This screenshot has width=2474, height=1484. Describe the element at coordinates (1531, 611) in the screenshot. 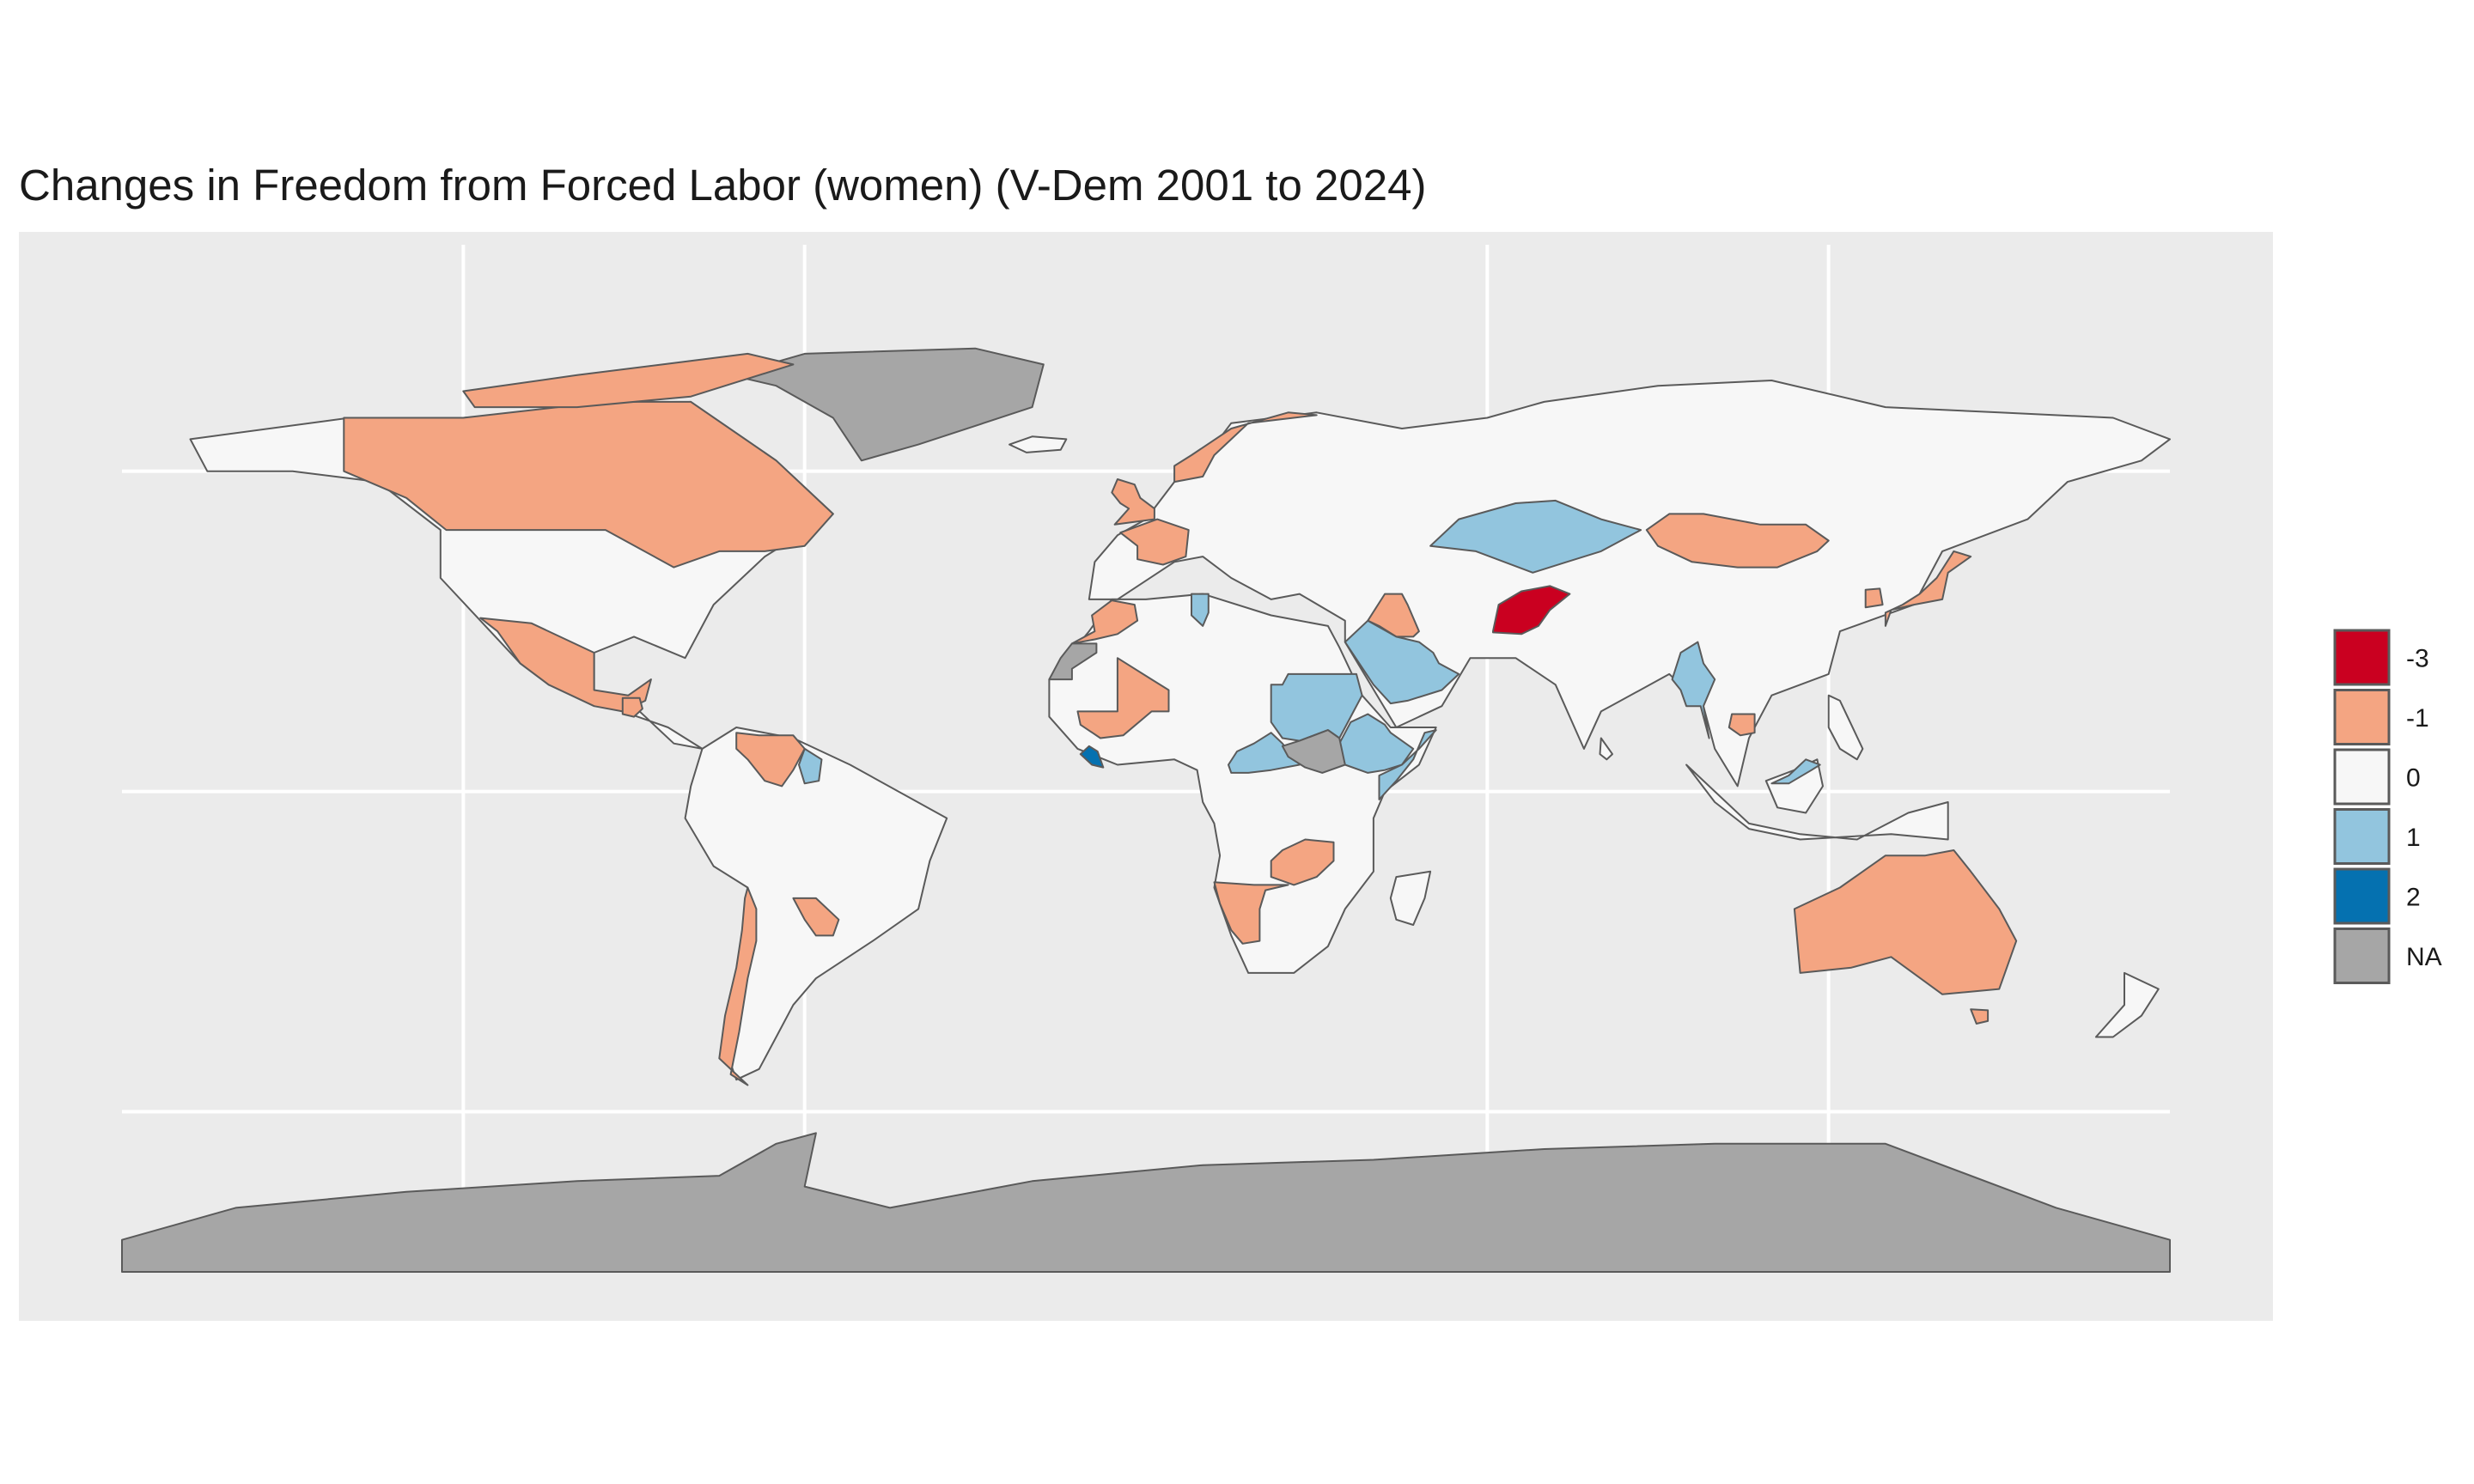

I see `region-afghanistan` at that location.